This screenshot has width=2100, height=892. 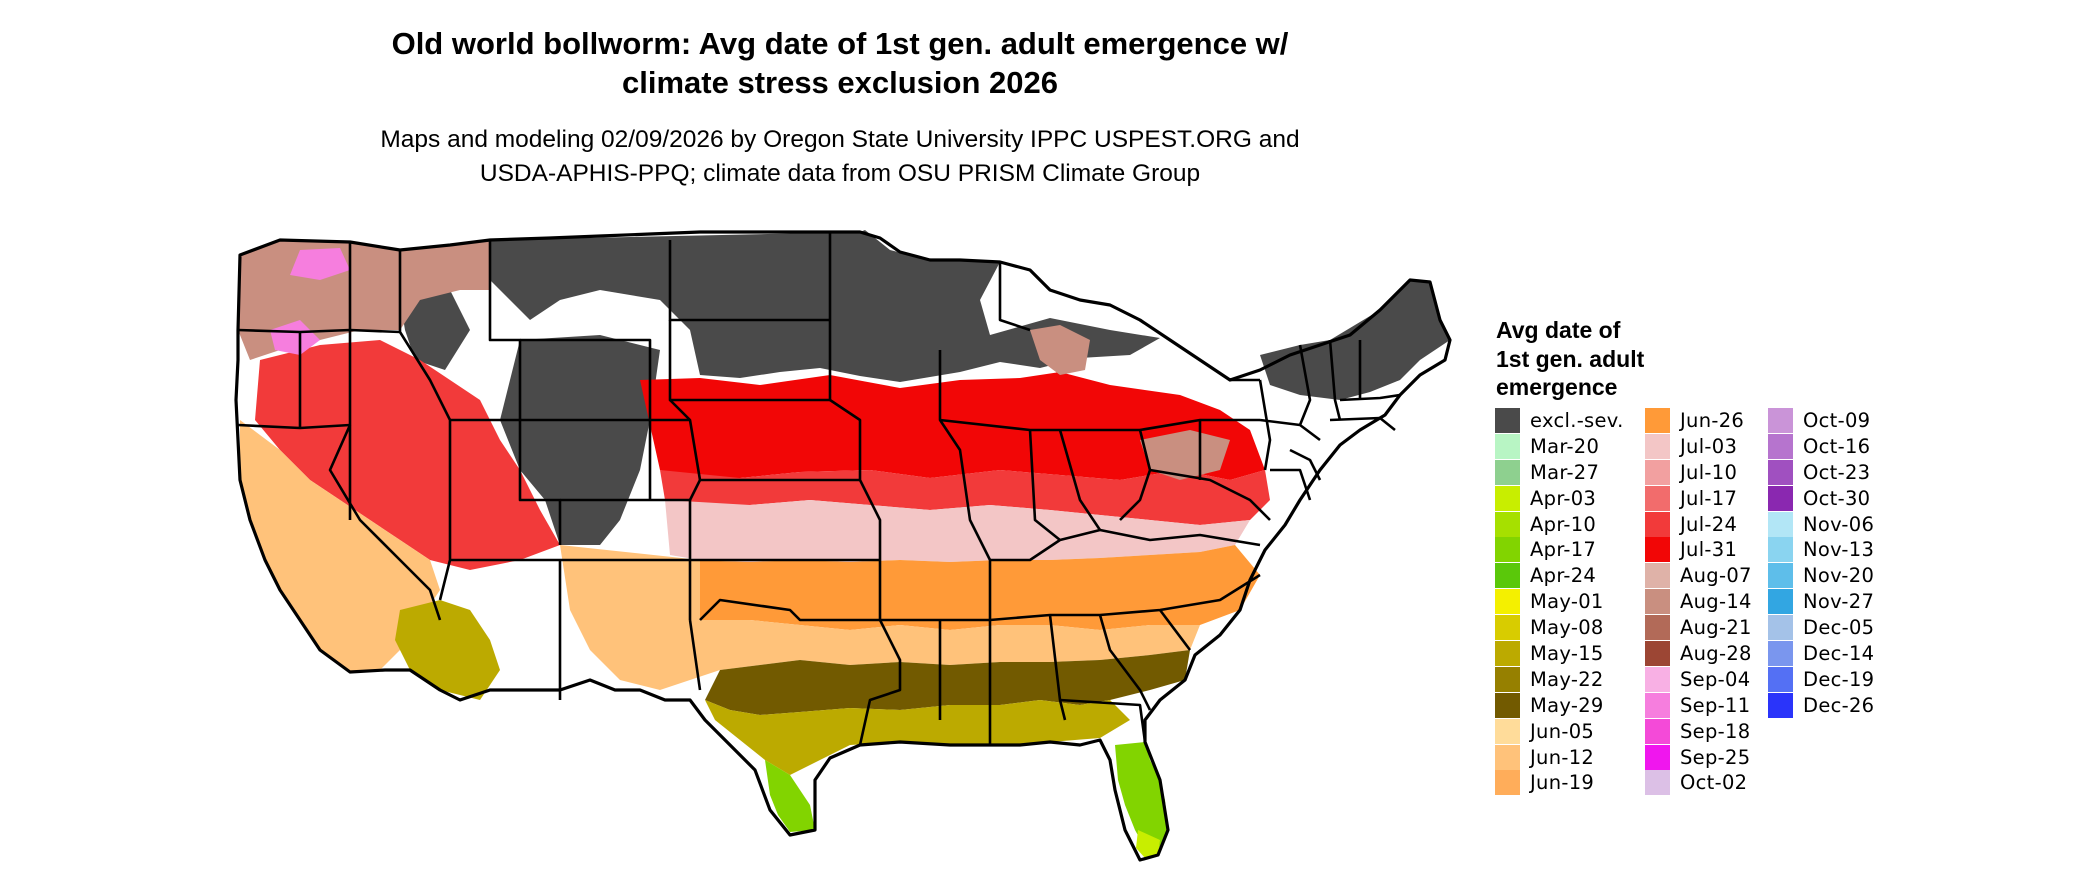 What do you see at coordinates (1715, 705) in the screenshot?
I see `legend-label: Sep-11` at bounding box center [1715, 705].